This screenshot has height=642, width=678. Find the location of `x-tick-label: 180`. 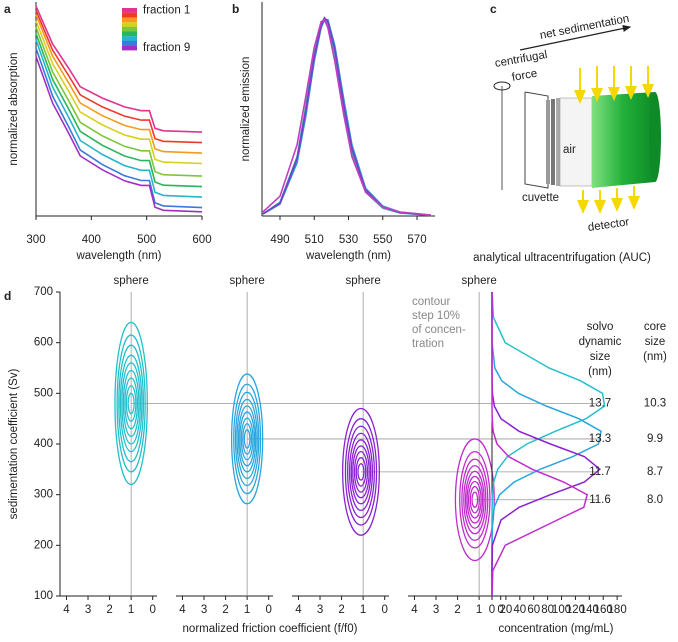

x-tick-label: 180 is located at coordinates (617, 610).